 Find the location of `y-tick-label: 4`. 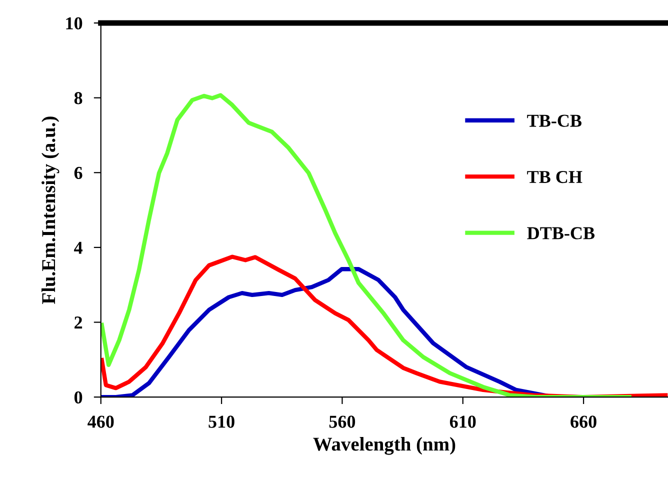

y-tick-label: 4 is located at coordinates (78, 248).